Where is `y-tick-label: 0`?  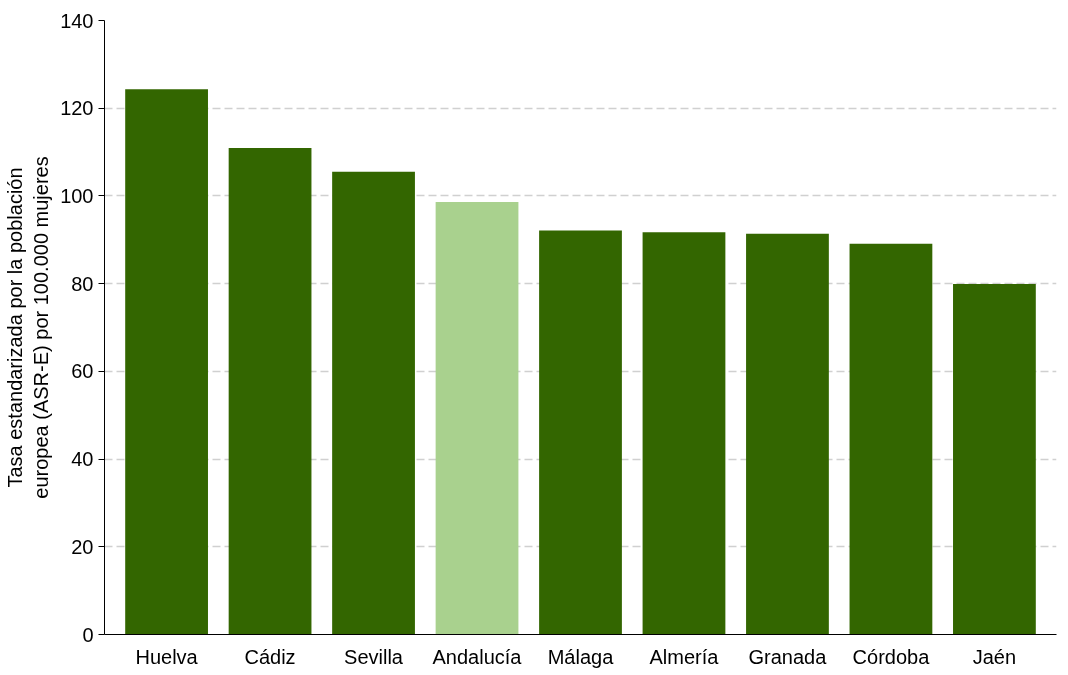 y-tick-label: 0 is located at coordinates (88, 634).